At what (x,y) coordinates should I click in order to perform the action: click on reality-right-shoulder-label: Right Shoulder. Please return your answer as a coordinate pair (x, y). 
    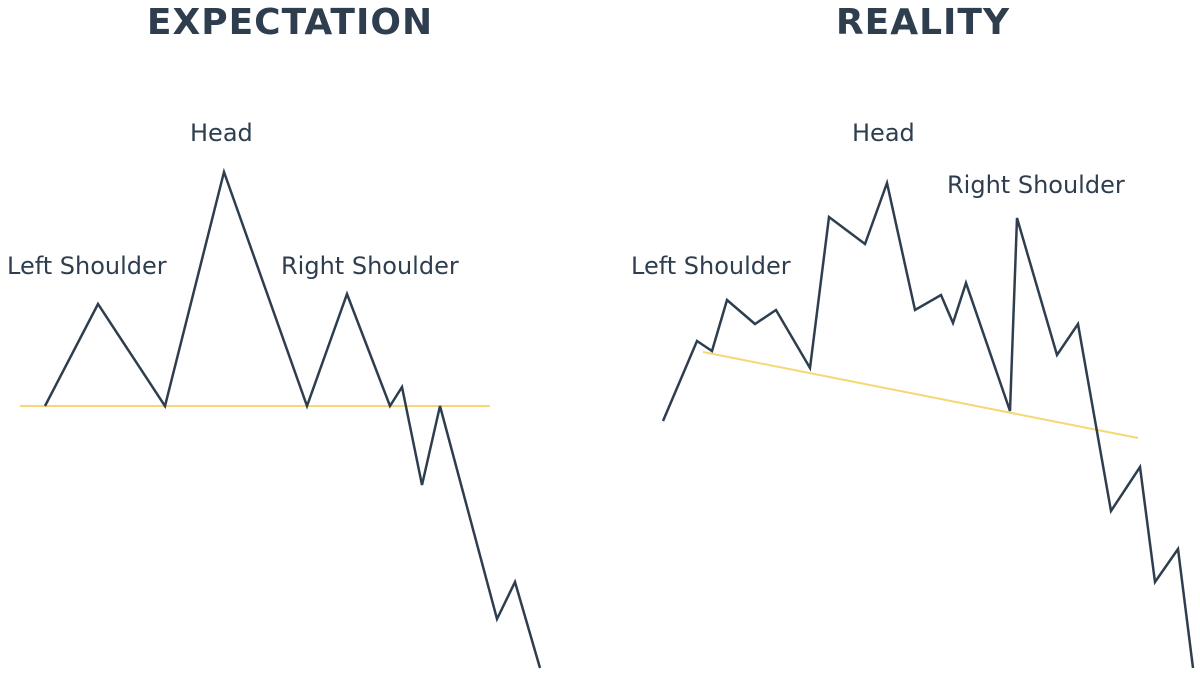
    Looking at the image, I should click on (1036, 185).